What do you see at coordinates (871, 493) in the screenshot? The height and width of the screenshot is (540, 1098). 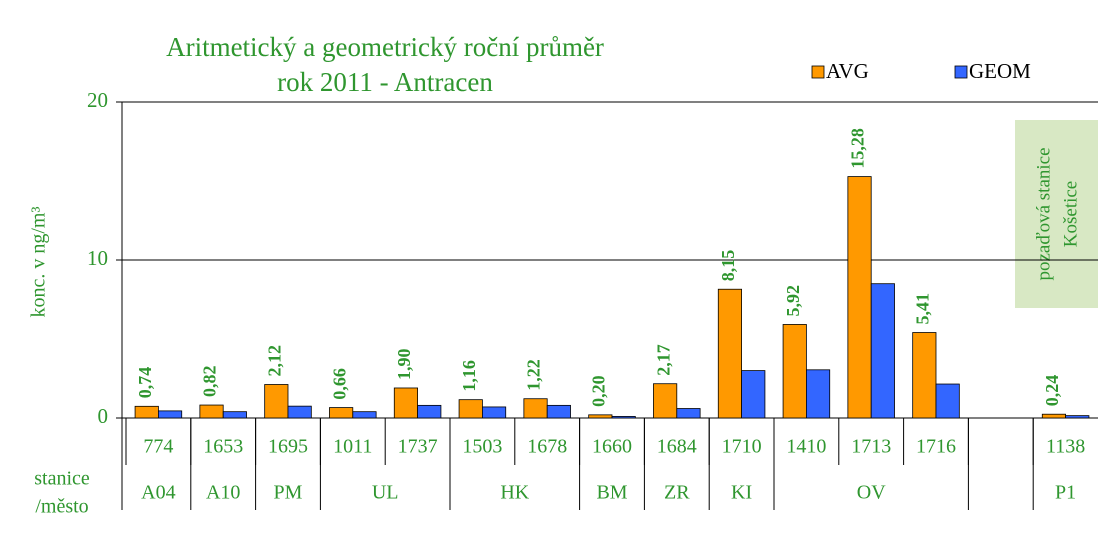 I see `group-label: OV` at bounding box center [871, 493].